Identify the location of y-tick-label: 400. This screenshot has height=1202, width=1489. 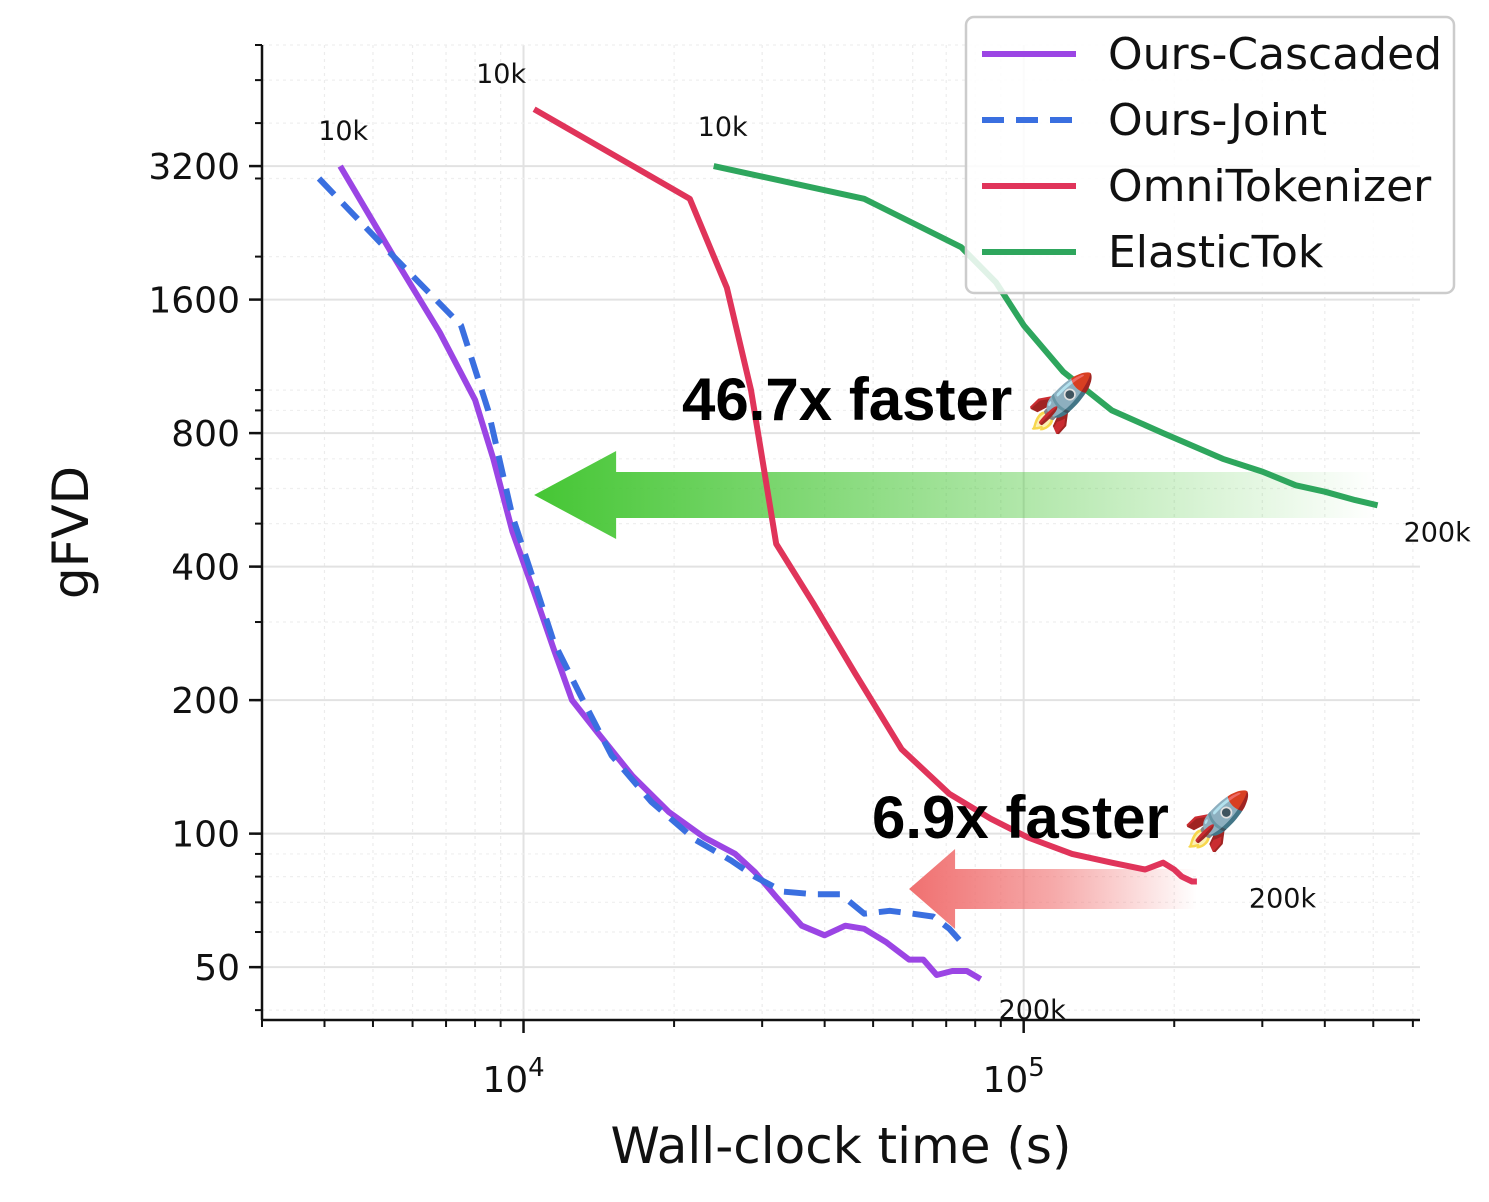
(205, 568).